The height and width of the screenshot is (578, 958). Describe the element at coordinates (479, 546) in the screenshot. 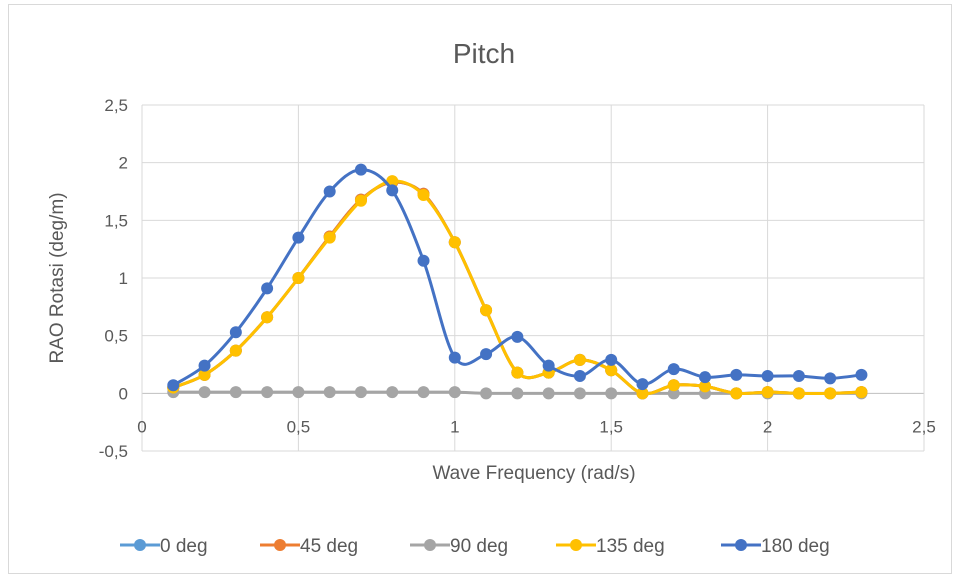

I see `legend-label: 90 deg` at that location.